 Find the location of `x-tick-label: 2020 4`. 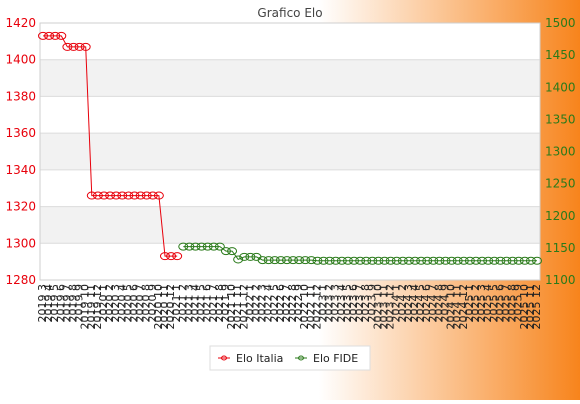

x-tick-label: 2020 4 is located at coordinates (121, 303).